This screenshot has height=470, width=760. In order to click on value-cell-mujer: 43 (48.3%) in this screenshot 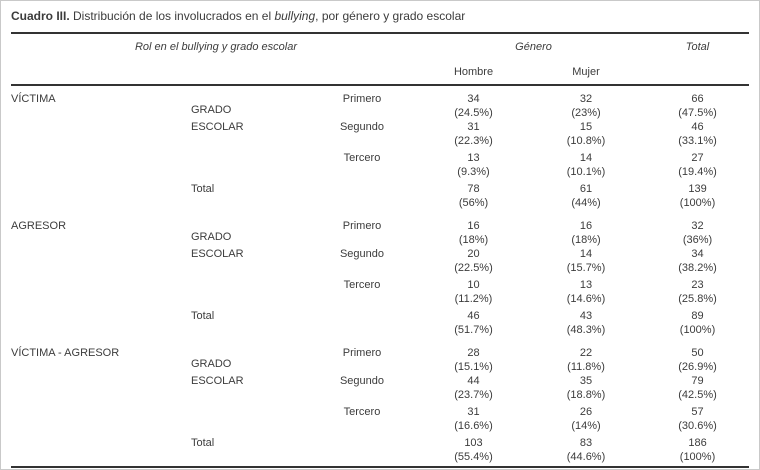, I will do `click(586, 324)`.